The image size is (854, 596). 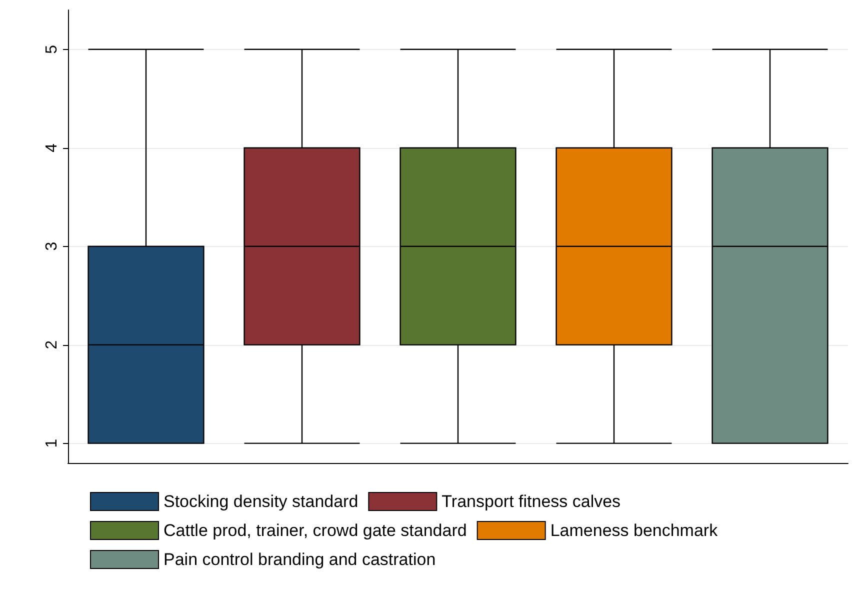 I want to click on legend-label: Cattle prod, trainer, crowd gate standard, so click(x=315, y=530).